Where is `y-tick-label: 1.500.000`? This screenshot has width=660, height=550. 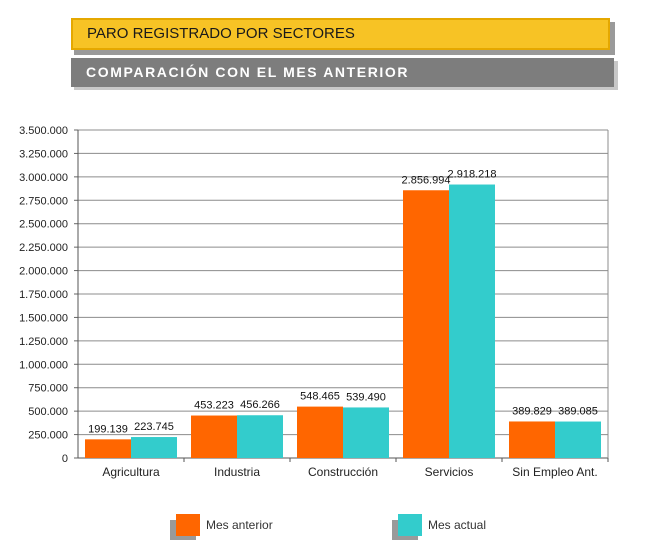 y-tick-label: 1.500.000 is located at coordinates (43, 318).